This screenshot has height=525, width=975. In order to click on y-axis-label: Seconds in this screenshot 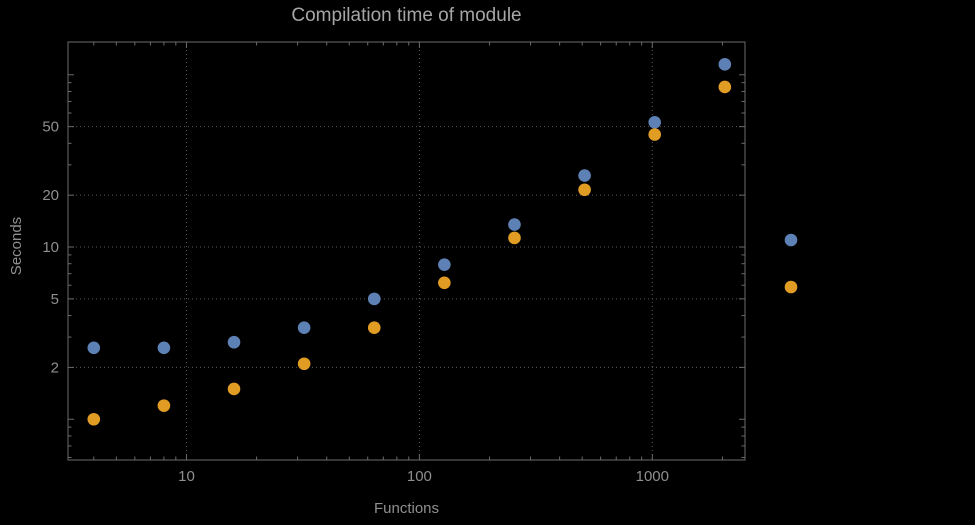, I will do `click(16, 246)`.